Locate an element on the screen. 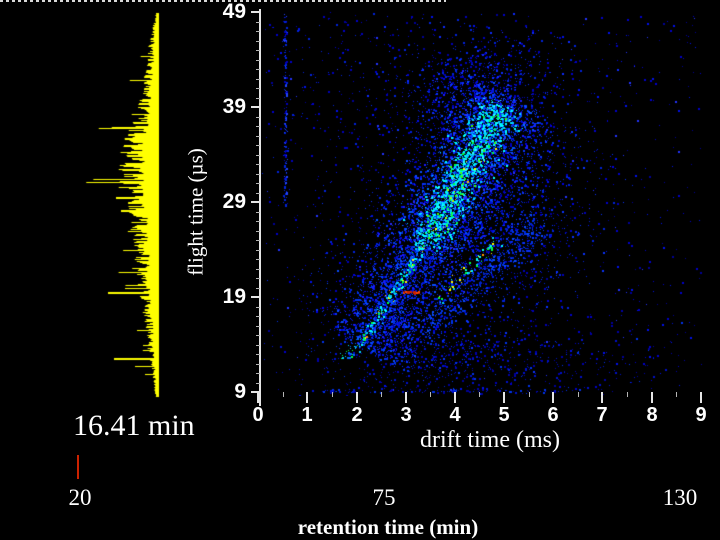 The image size is (720, 540). drift-axis-line is located at coordinates (223, 1).